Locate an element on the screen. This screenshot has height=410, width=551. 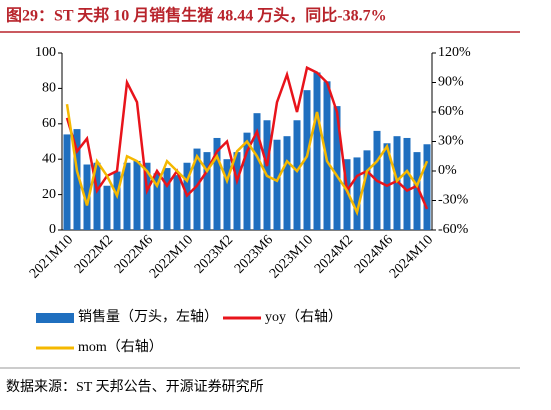
x-tick-label: 2023M2 is located at coordinates (214, 254).